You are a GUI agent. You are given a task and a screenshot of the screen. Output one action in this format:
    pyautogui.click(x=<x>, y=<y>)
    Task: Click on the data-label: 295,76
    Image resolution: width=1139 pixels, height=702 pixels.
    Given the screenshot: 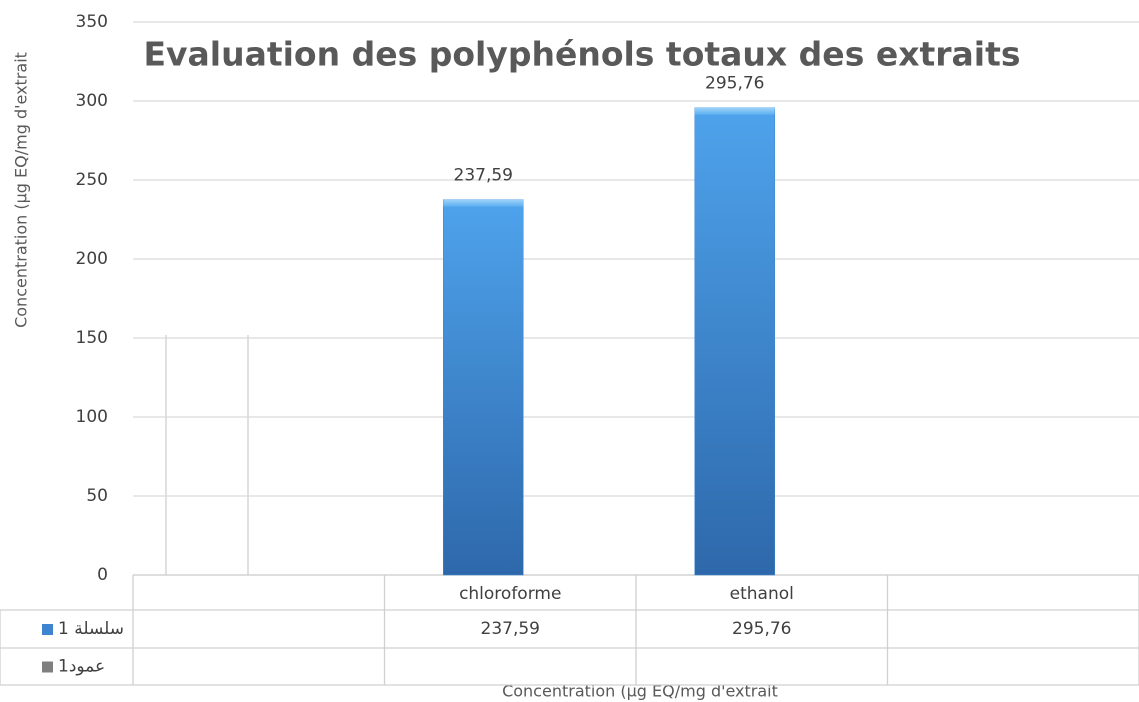 What is the action you would take?
    pyautogui.click(x=734, y=84)
    